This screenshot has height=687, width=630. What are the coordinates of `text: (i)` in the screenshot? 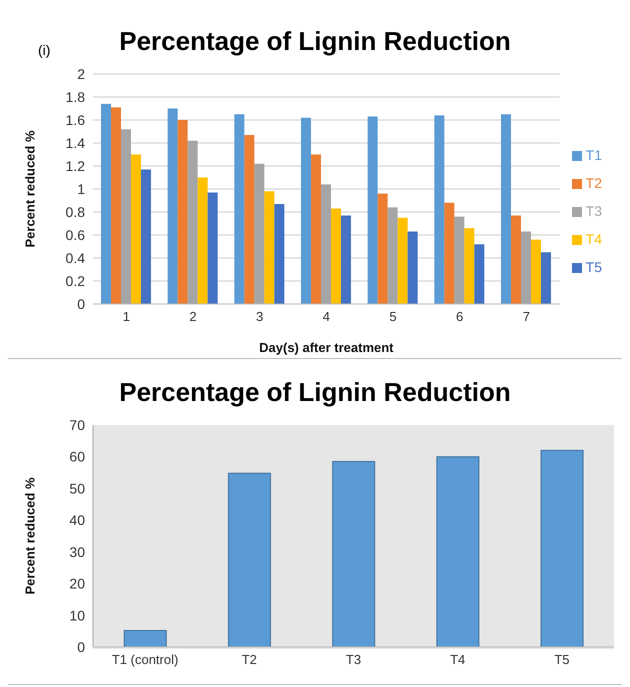 It's located at (44, 50).